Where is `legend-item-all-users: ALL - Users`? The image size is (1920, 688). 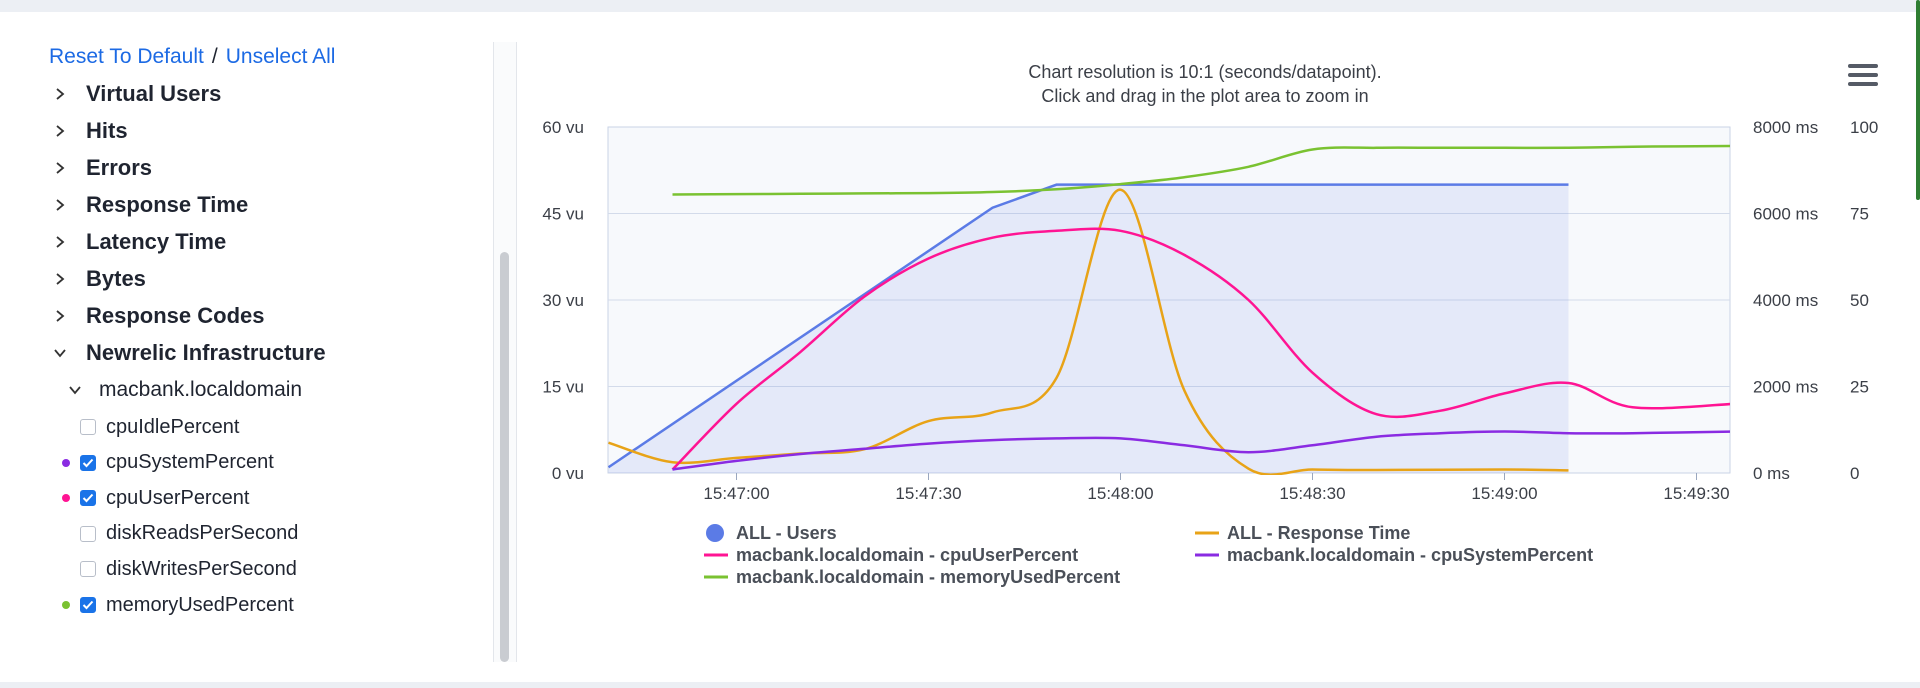 legend-item-all-users: ALL - Users is located at coordinates (771, 533).